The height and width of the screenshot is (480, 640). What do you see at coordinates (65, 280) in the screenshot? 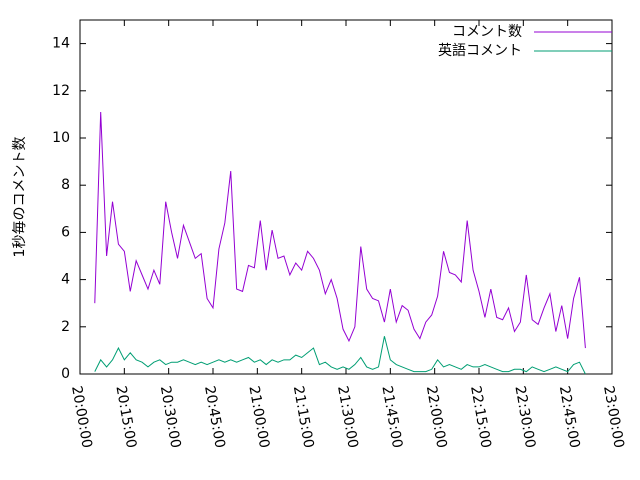
I see `y-tick-label: 4` at bounding box center [65, 280].